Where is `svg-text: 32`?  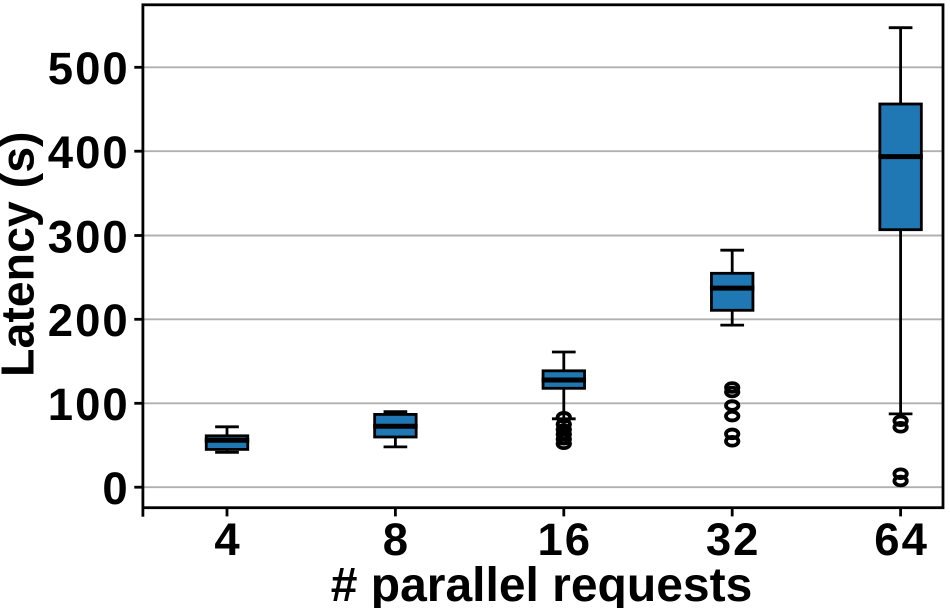 svg-text: 32 is located at coordinates (733, 539).